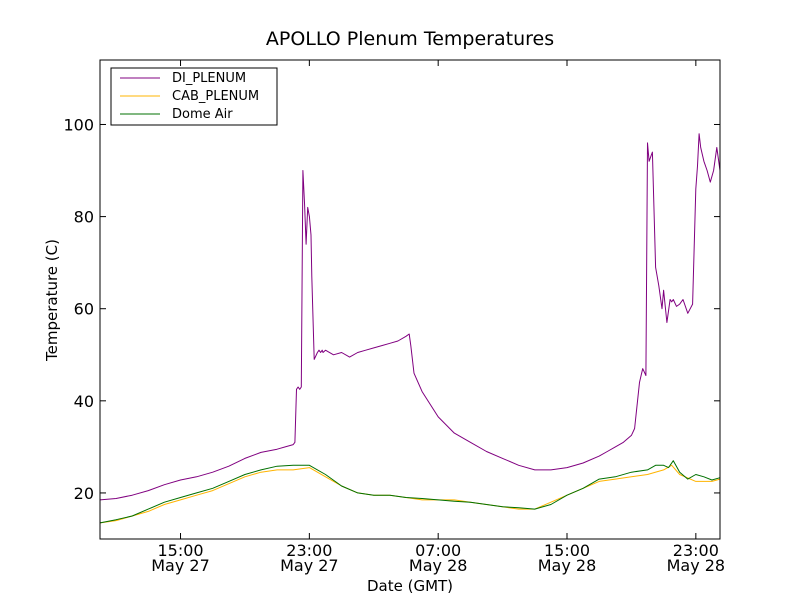  What do you see at coordinates (410, 586) in the screenshot?
I see `x-axis-label: Date (GMT)` at bounding box center [410, 586].